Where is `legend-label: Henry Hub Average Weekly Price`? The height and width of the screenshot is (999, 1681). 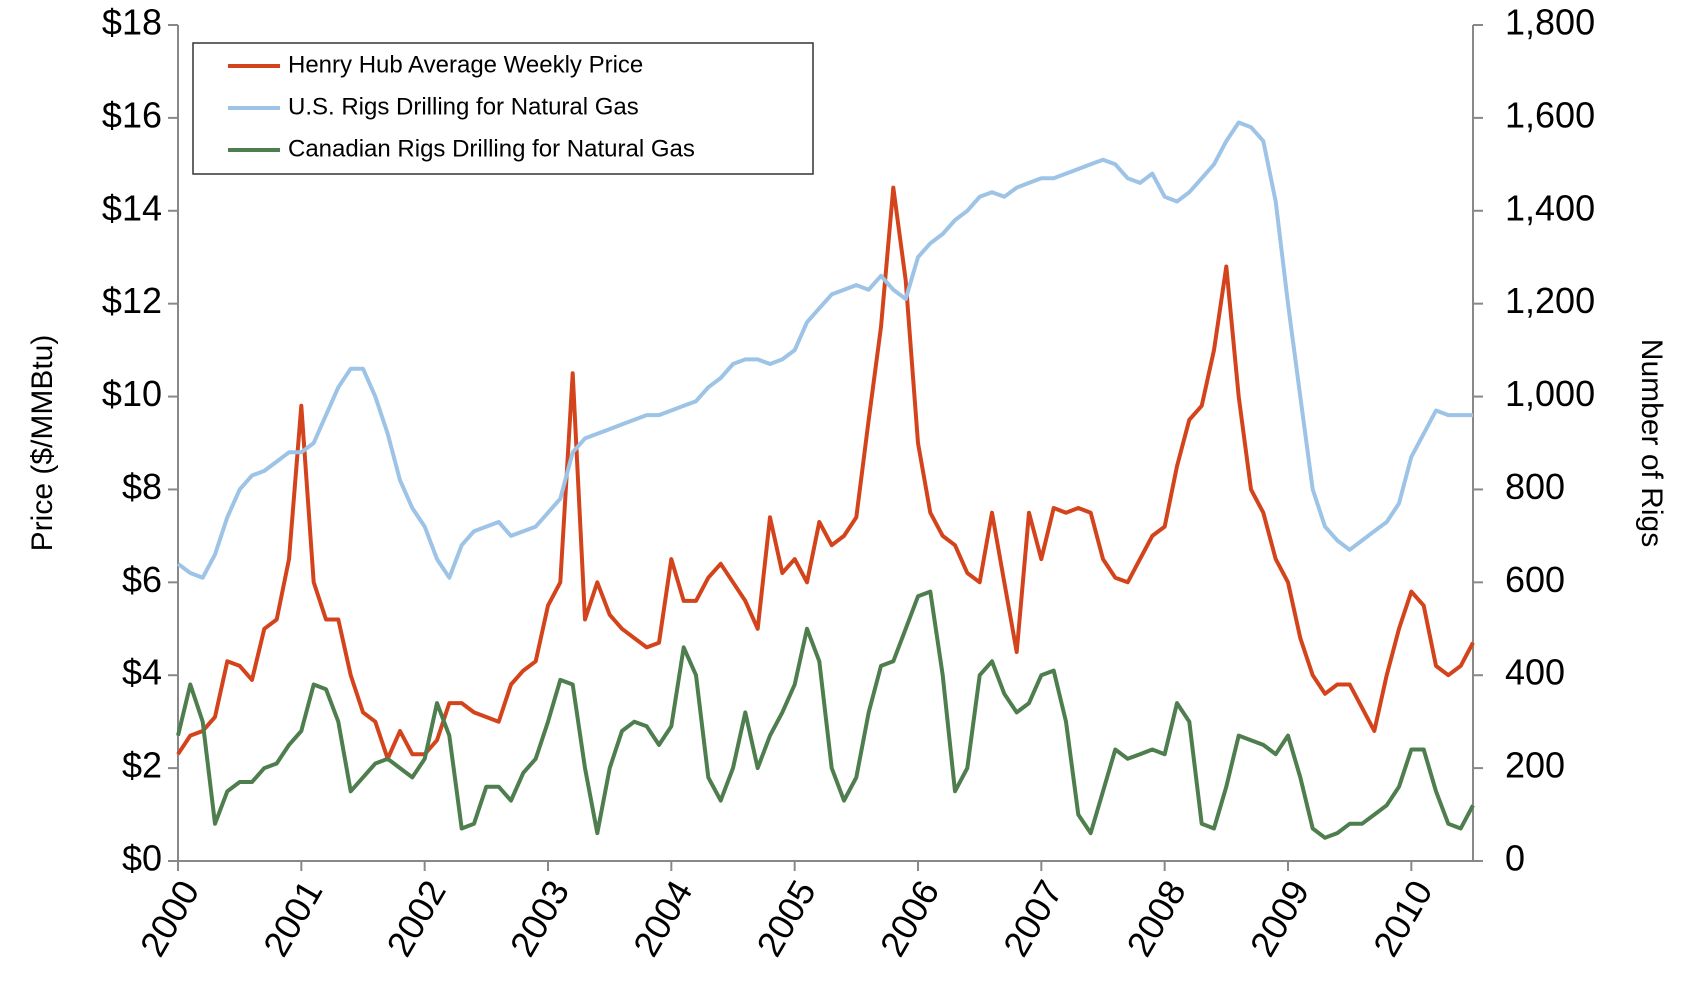
legend-label: Henry Hub Average Weekly Price is located at coordinates (465, 64).